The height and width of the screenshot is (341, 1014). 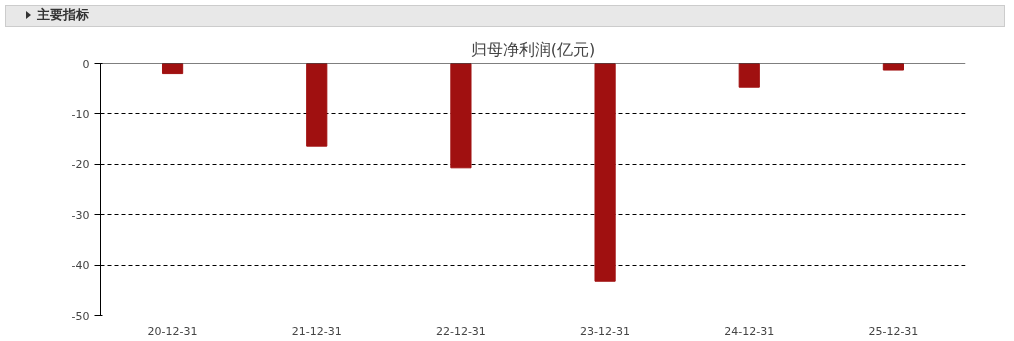 What do you see at coordinates (172, 331) in the screenshot?
I see `x-tick-label: 20-12-31` at bounding box center [172, 331].